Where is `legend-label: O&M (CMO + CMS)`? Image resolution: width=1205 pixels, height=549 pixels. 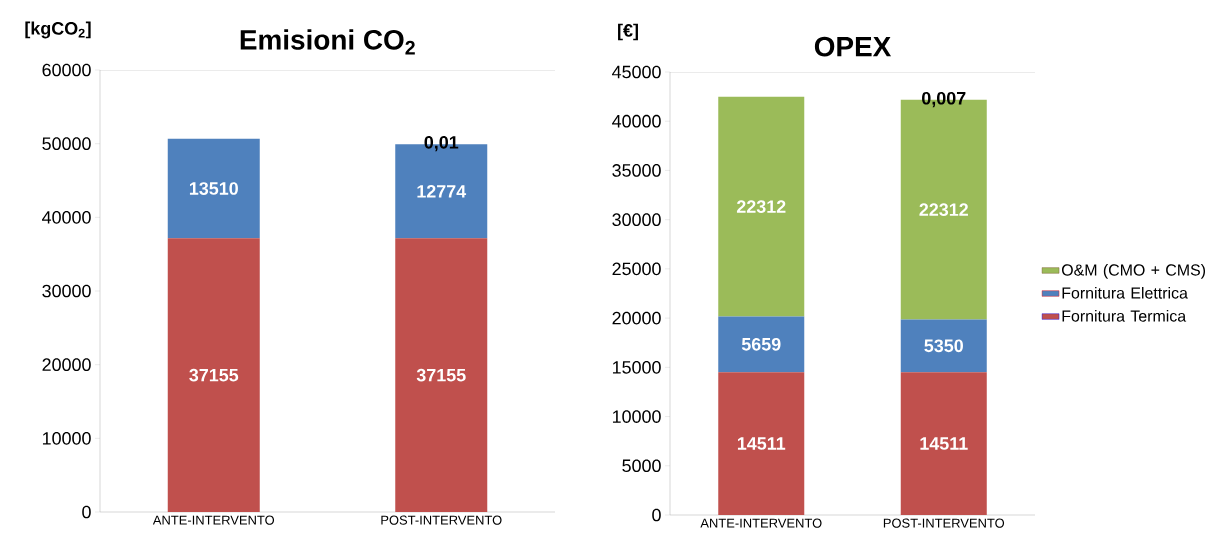
legend-label: O&M (CMO + CMS) is located at coordinates (1133, 271).